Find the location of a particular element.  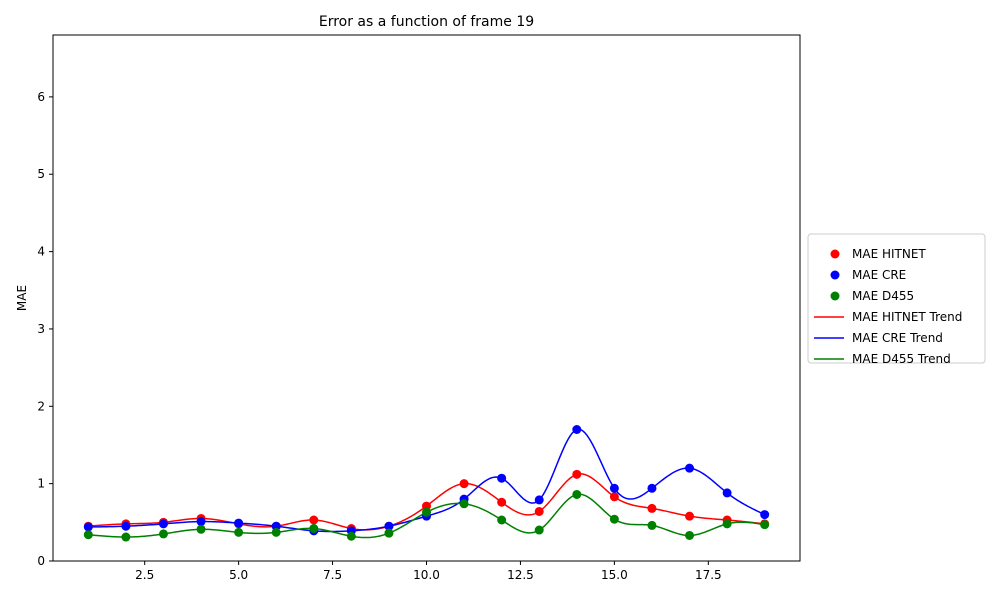

y-tick-label: 4 is located at coordinates (41, 252).